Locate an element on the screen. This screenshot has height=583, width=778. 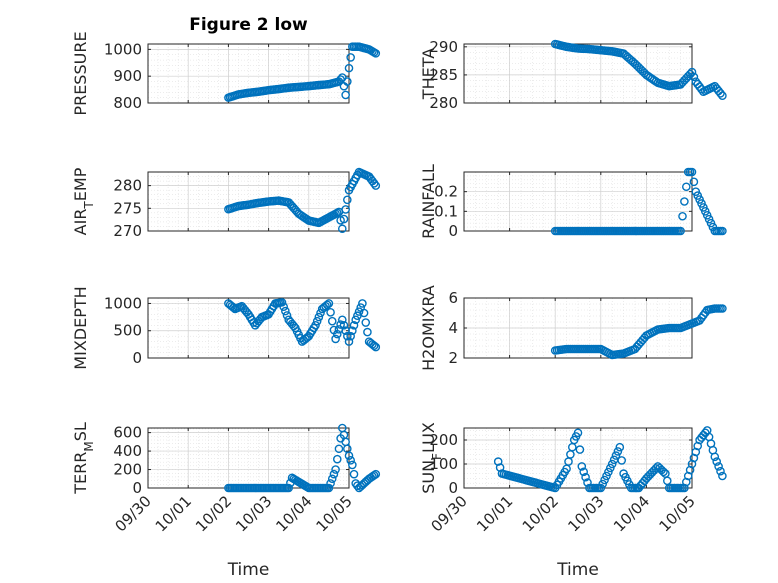
x-tick-label: 10/04 is located at coordinates (631, 513).